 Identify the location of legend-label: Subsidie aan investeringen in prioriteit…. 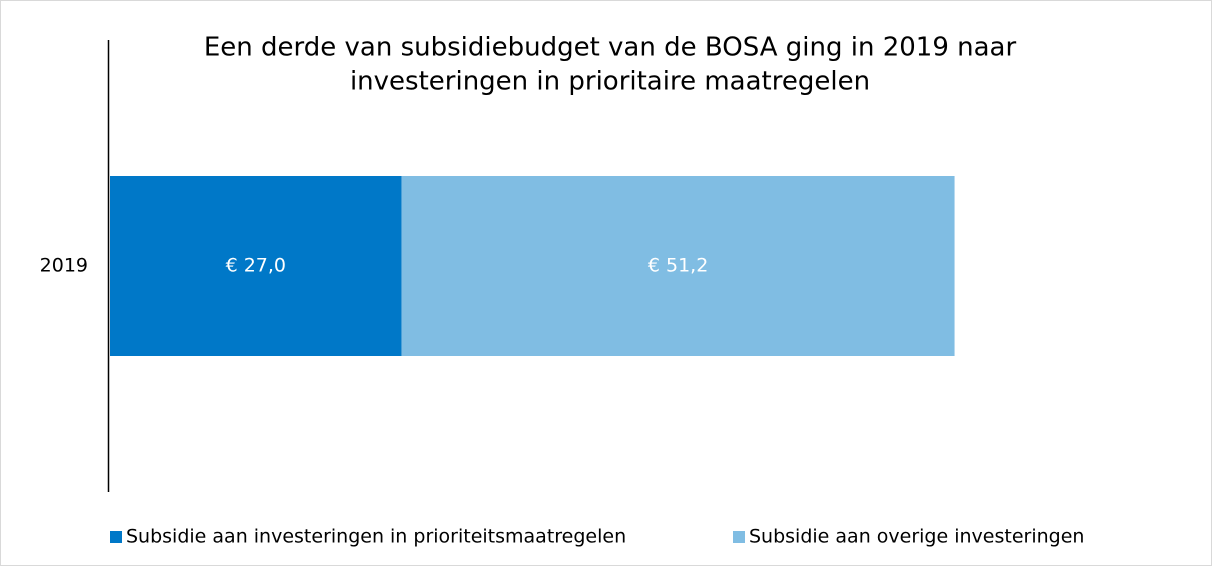
(376, 537).